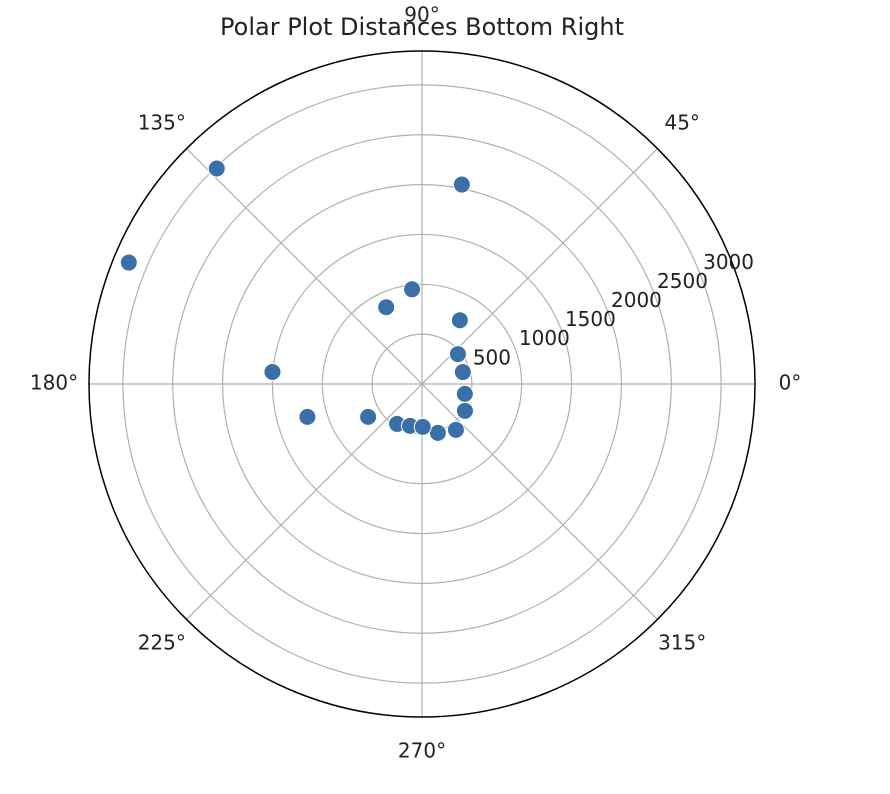 The width and height of the screenshot is (890, 794). I want to click on theta-tick-label: 315°, so click(682, 643).